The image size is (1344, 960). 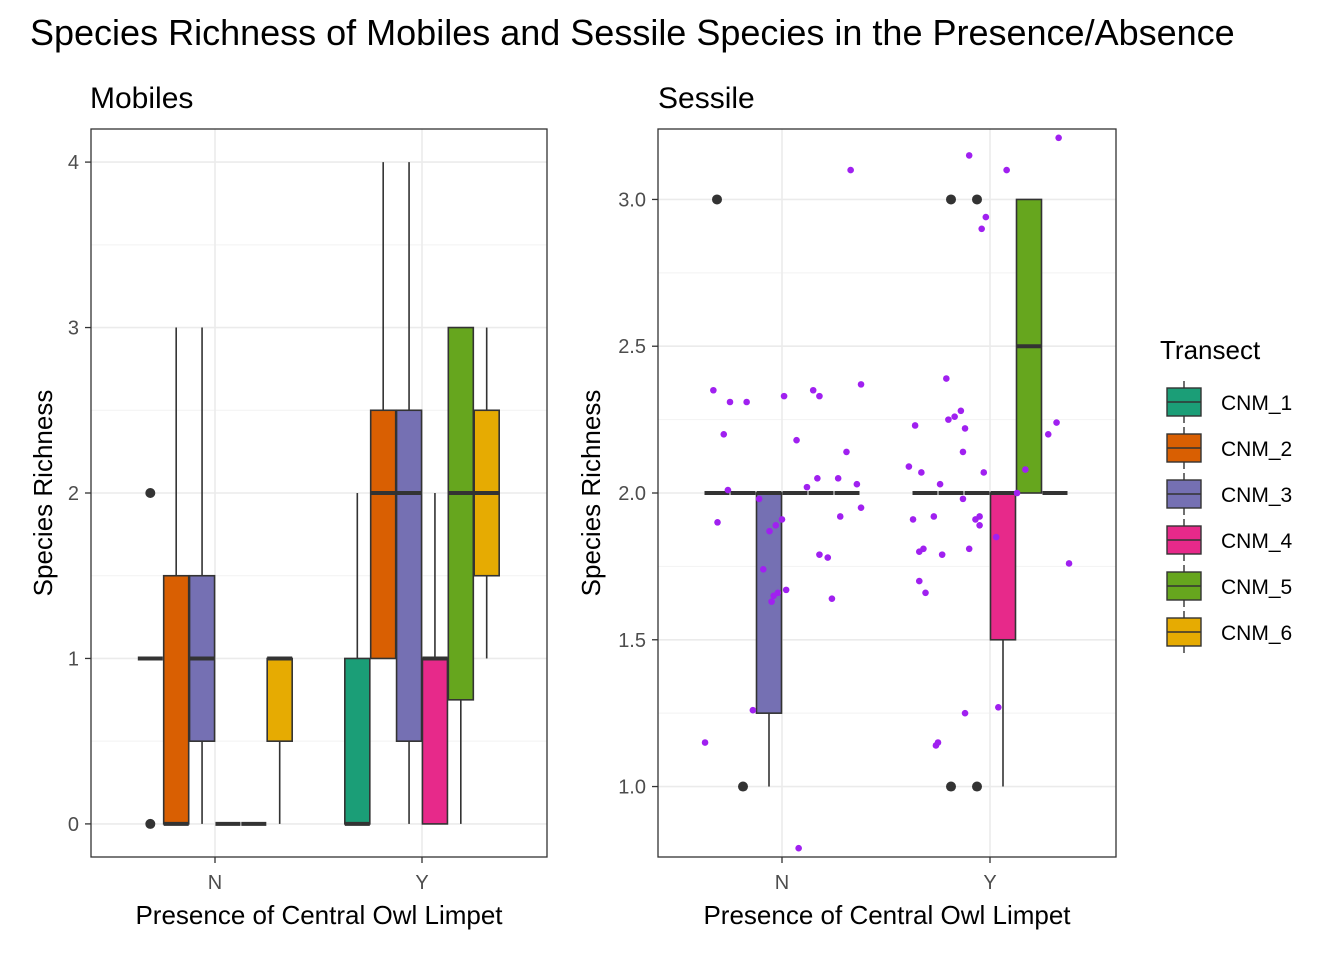 I want to click on legend-label: CNM_3, so click(x=1256, y=495).